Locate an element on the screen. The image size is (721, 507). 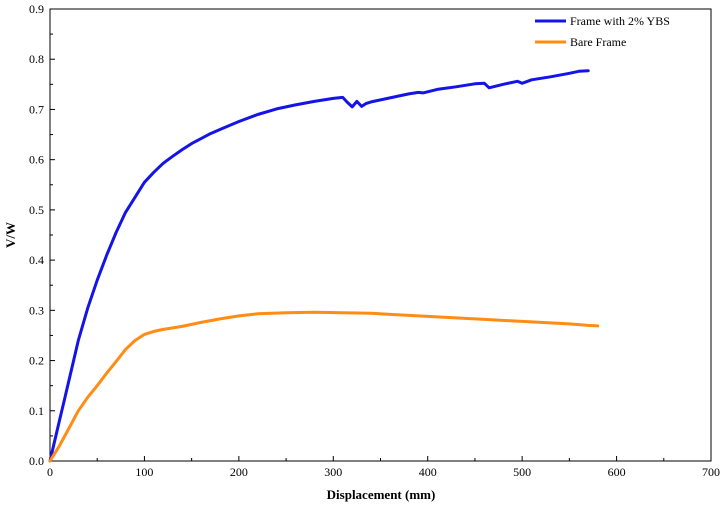
x-tick-label: 300 is located at coordinates (333, 472).